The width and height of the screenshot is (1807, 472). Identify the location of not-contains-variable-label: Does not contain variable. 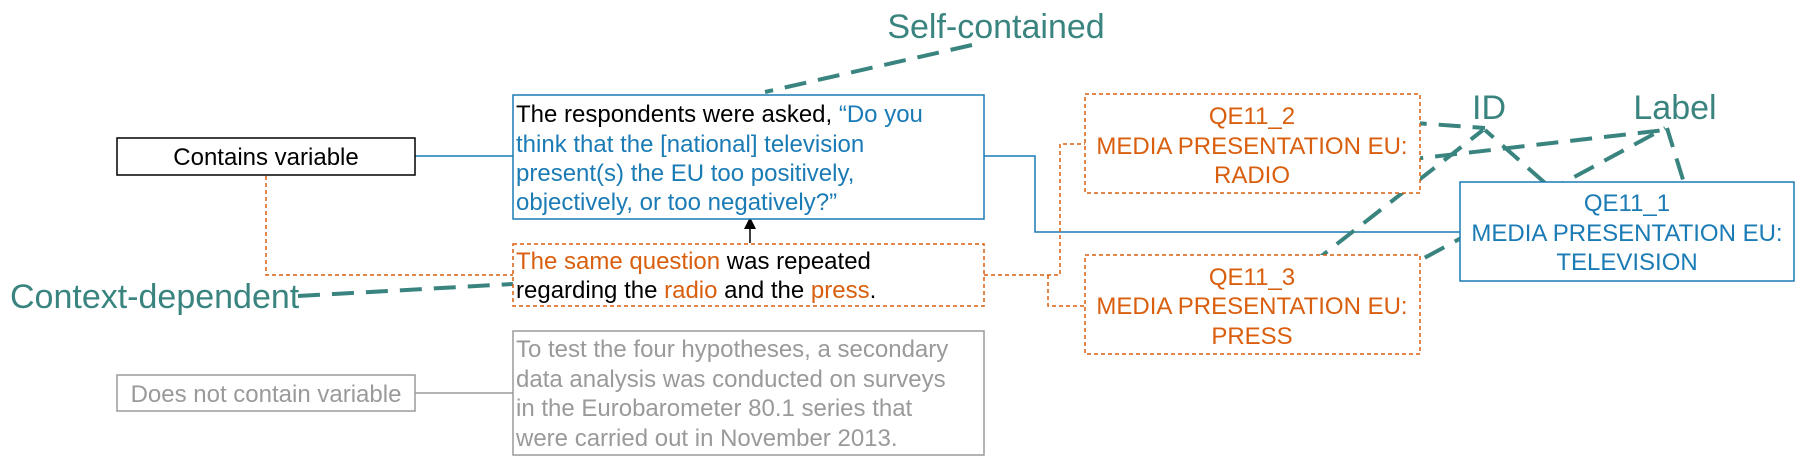
(266, 394).